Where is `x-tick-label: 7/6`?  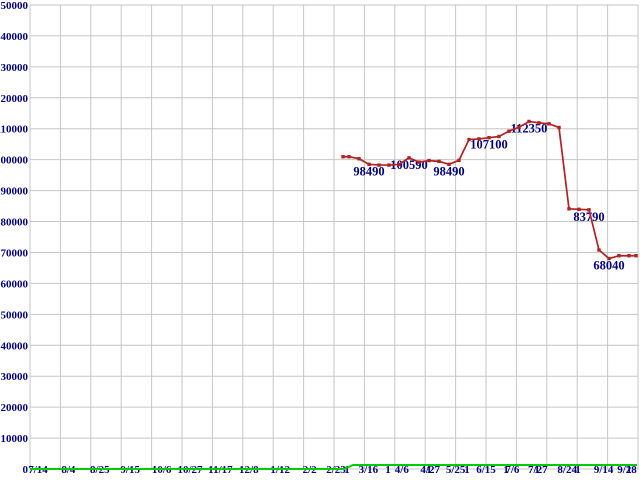 x-tick-label: 7/6 is located at coordinates (512, 470).